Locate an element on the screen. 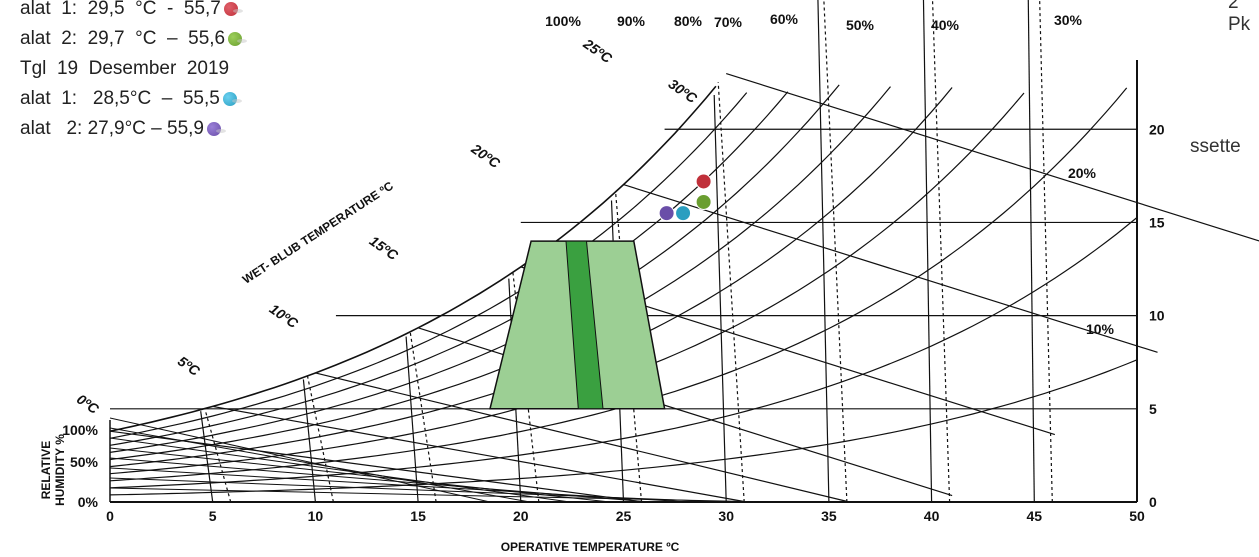 The height and width of the screenshot is (557, 1259). note-row: alat 1: 29,5 °C - 55,7 is located at coordinates (131, 12).